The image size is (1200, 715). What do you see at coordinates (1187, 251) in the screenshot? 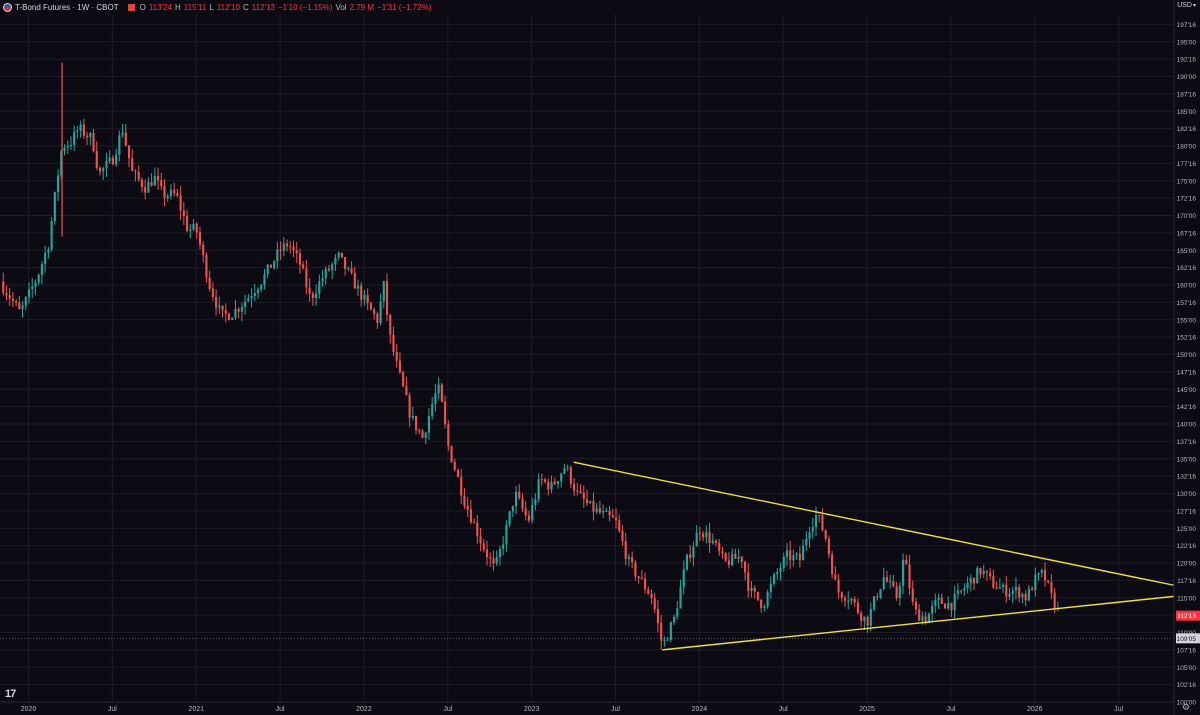
I see `y-tick-label: 165'00` at bounding box center [1187, 251].